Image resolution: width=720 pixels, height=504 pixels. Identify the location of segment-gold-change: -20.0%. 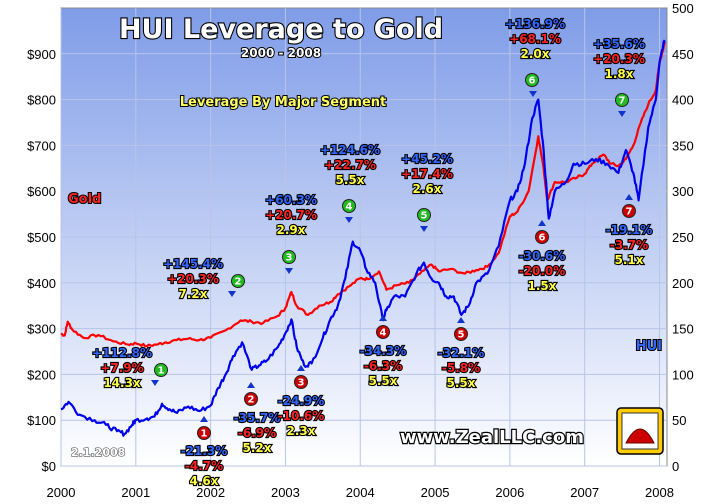
(542, 271).